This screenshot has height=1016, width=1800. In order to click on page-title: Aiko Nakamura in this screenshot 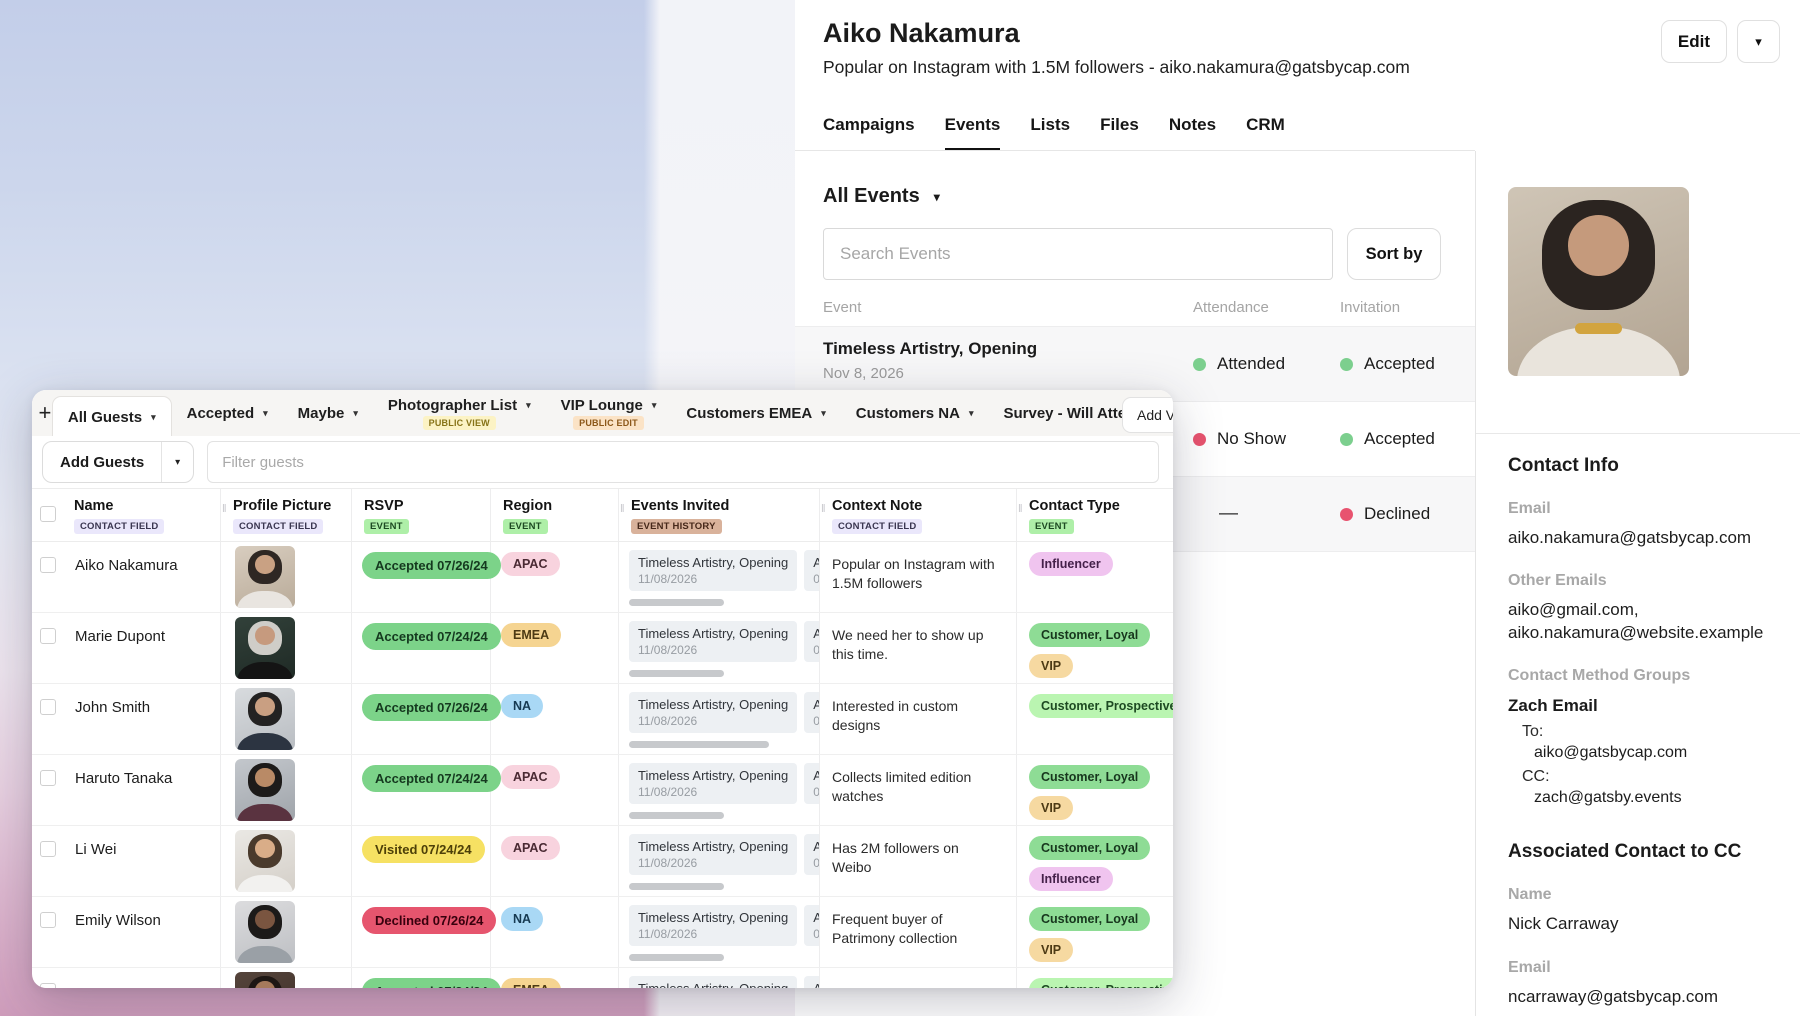, I will do `click(921, 33)`.